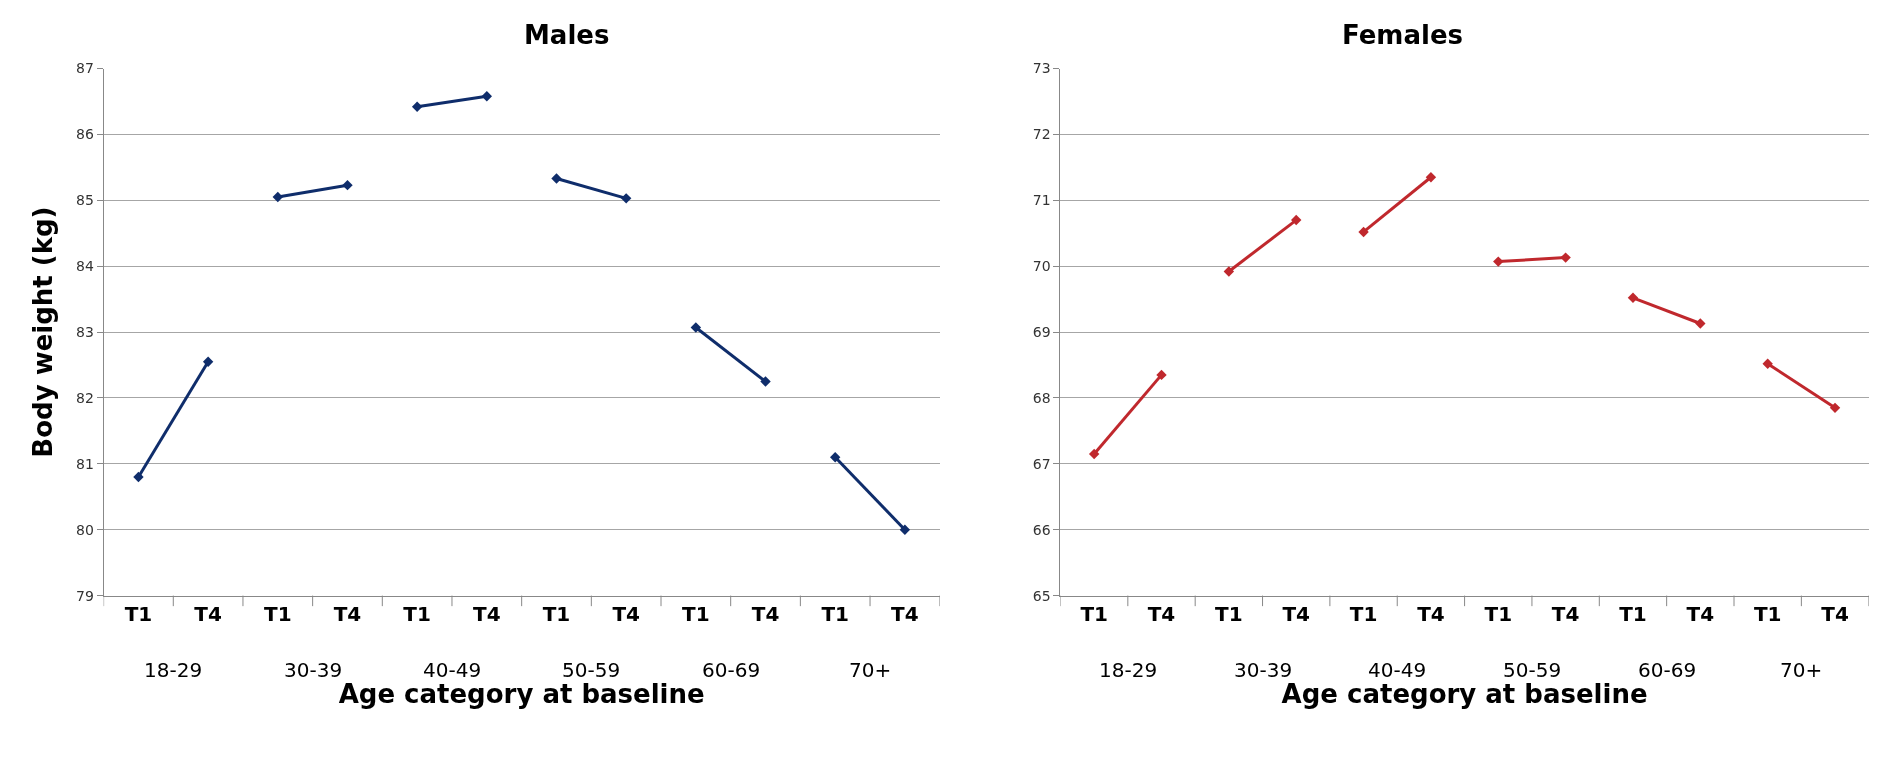 Image resolution: width=1888 pixels, height=758 pixels. I want to click on y-tick-label: 65, so click(1041, 595).